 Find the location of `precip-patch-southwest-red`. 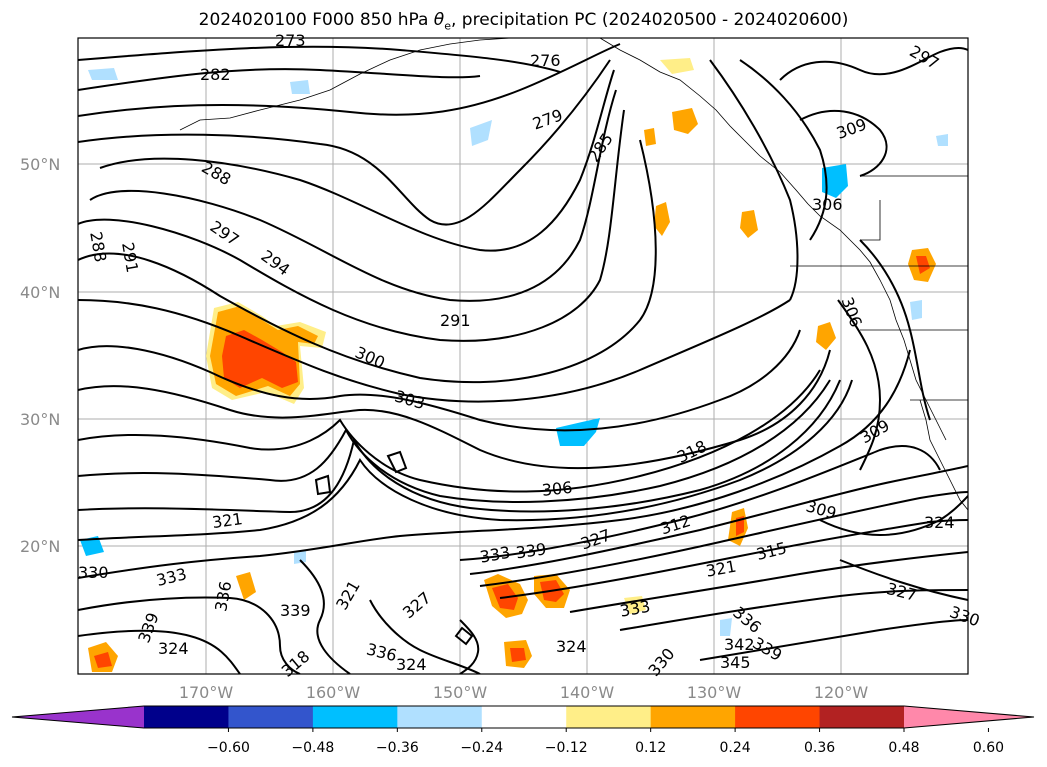

precip-patch-southwest-red is located at coordinates (103, 660).